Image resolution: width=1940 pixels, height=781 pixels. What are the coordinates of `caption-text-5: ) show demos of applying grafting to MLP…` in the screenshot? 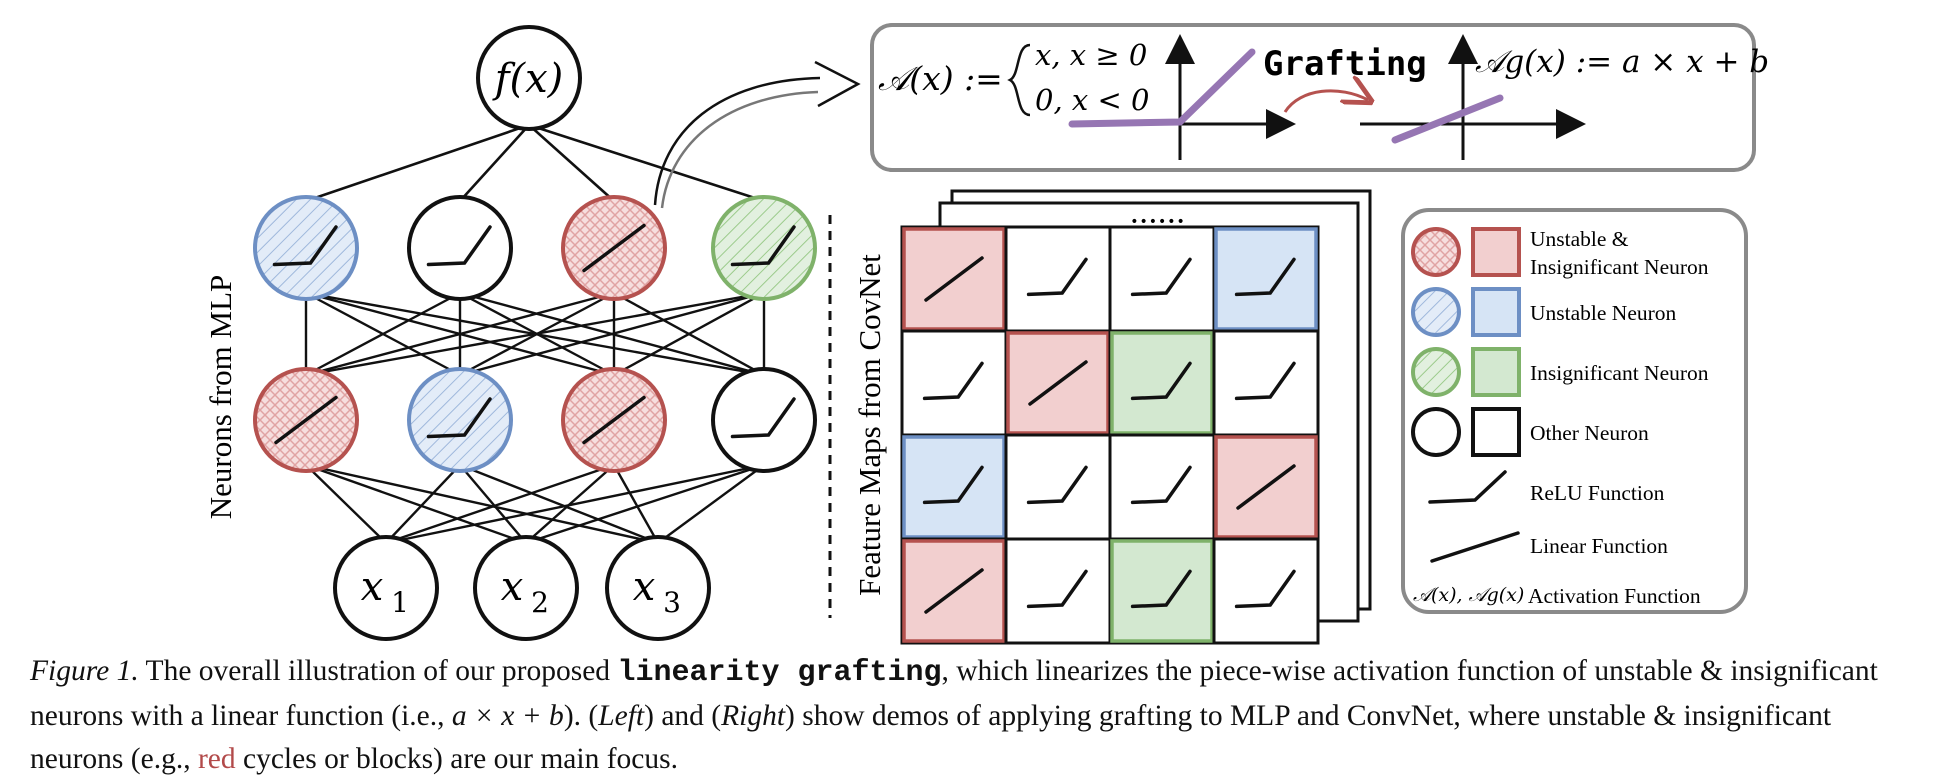 It's located at (931, 737).